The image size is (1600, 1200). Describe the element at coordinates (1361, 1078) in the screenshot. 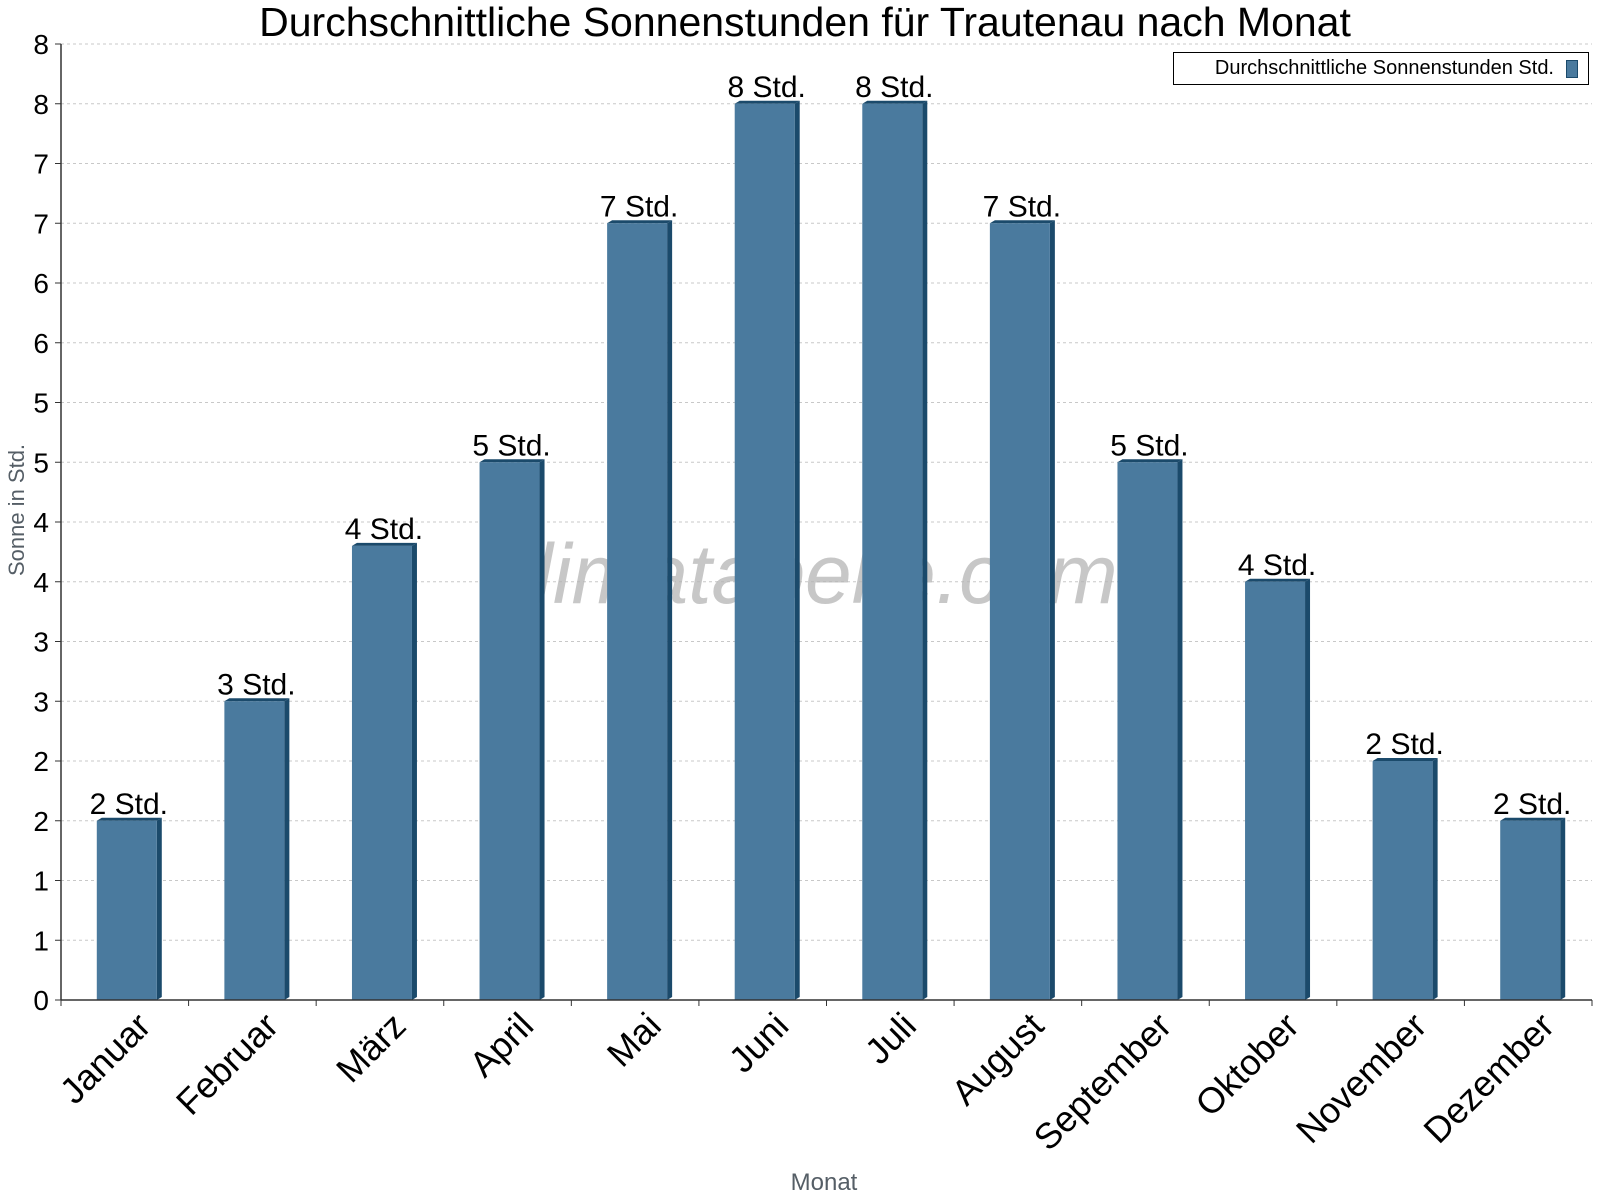

I see `x-tick-label: November` at that location.